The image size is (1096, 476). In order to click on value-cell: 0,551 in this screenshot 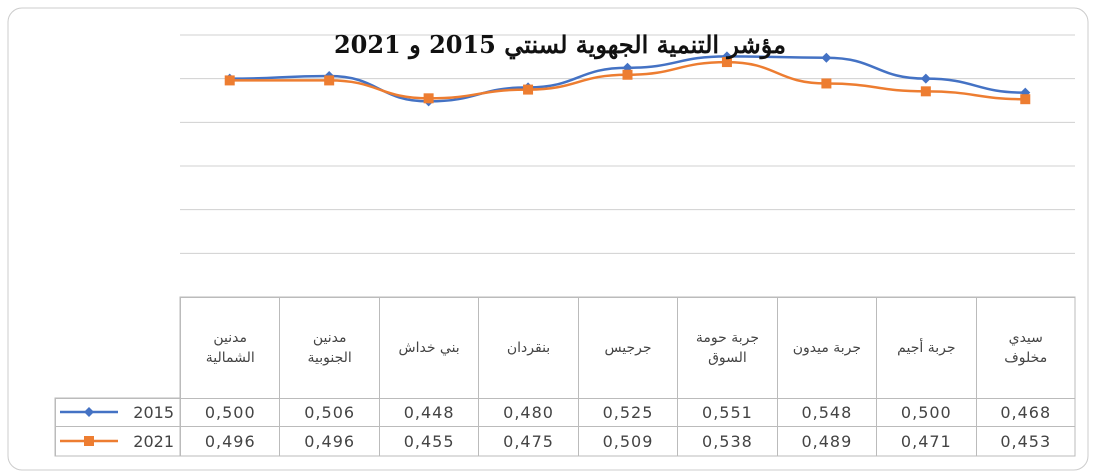, I will do `click(727, 412)`.